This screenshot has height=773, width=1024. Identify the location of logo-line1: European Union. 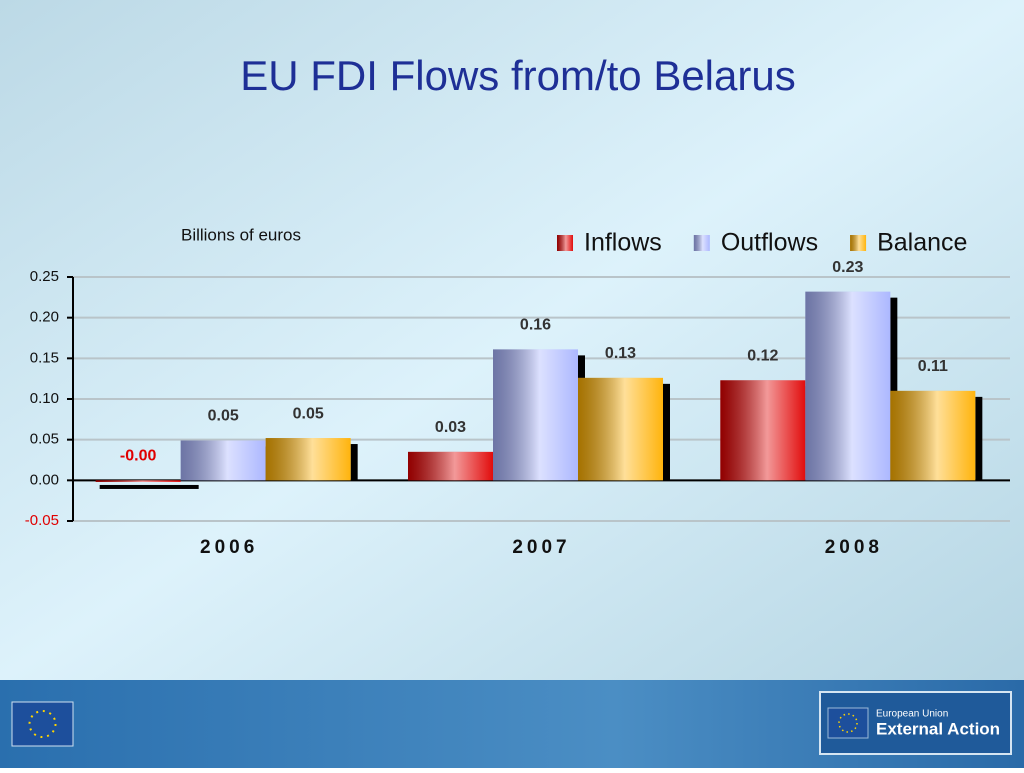
(912, 714).